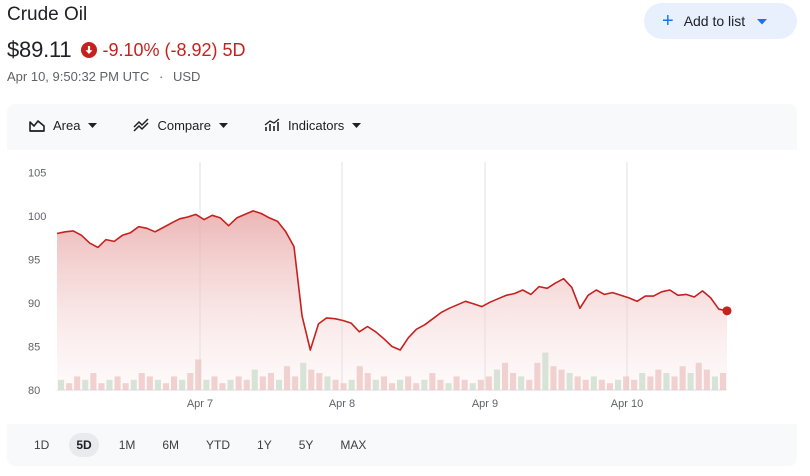 Image resolution: width=810 pixels, height=476 pixels. I want to click on y-tick-label: 105, so click(37, 174).